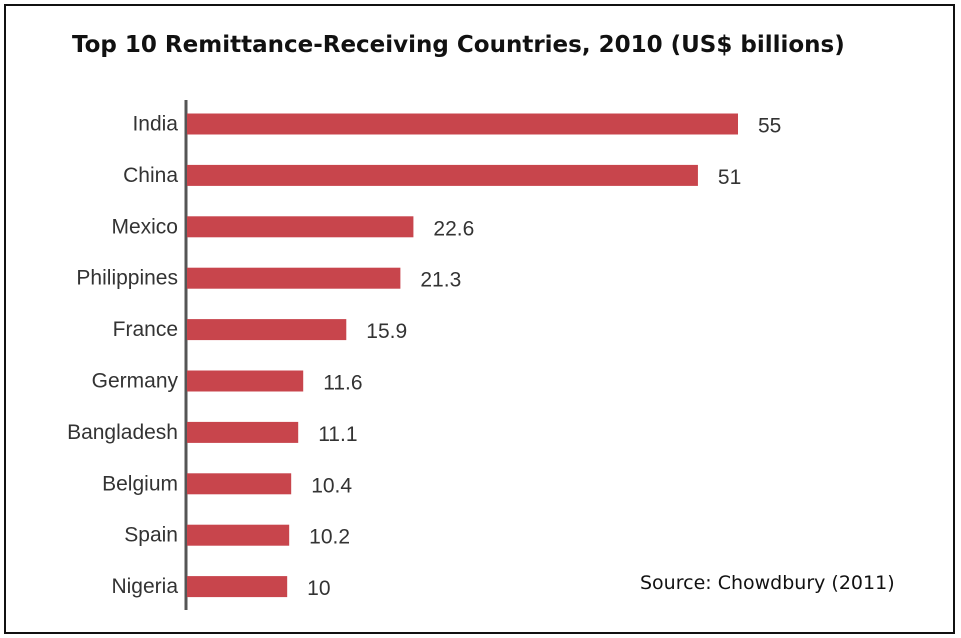  Describe the element at coordinates (144, 226) in the screenshot. I see `category-label-mexico: Mexico` at that location.